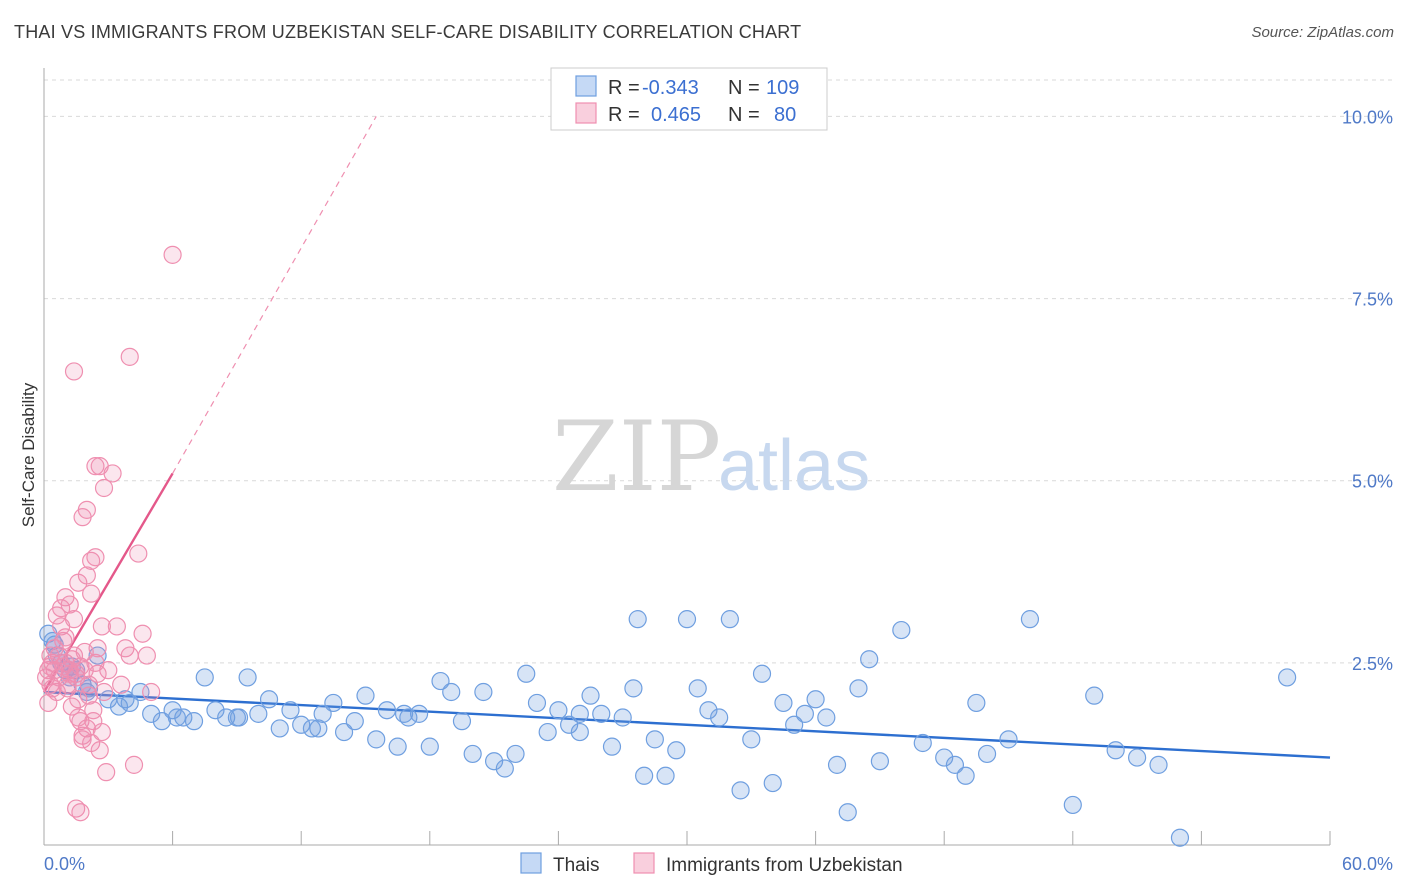 The height and width of the screenshot is (892, 1406). I want to click on bottom-legend-swatch-uzbekistan, so click(644, 863).